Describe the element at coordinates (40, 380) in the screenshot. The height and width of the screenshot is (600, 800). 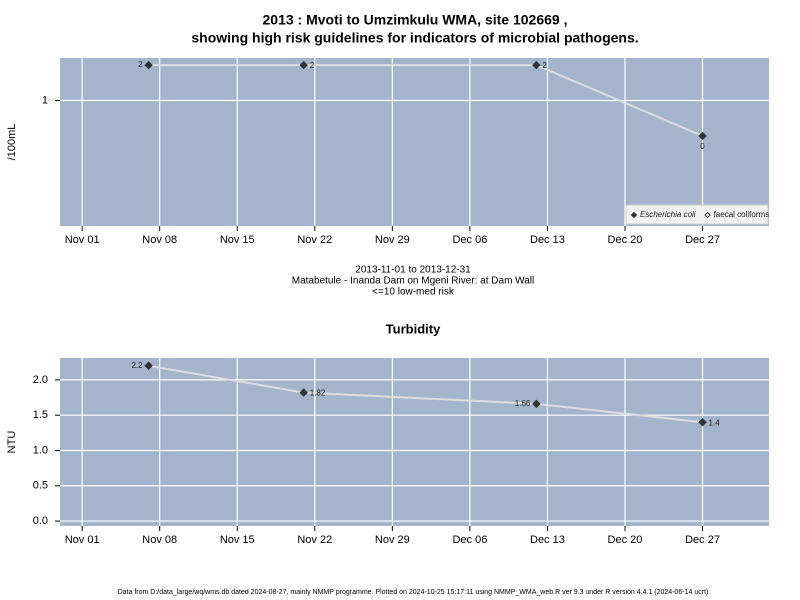
I see `y-tick-label: 2.0` at that location.